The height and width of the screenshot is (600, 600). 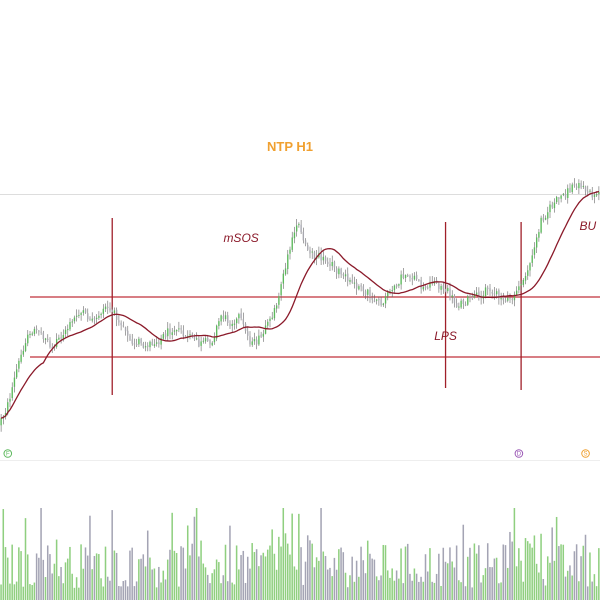 What do you see at coordinates (587, 226) in the screenshot?
I see `annotation-label: BU` at bounding box center [587, 226].